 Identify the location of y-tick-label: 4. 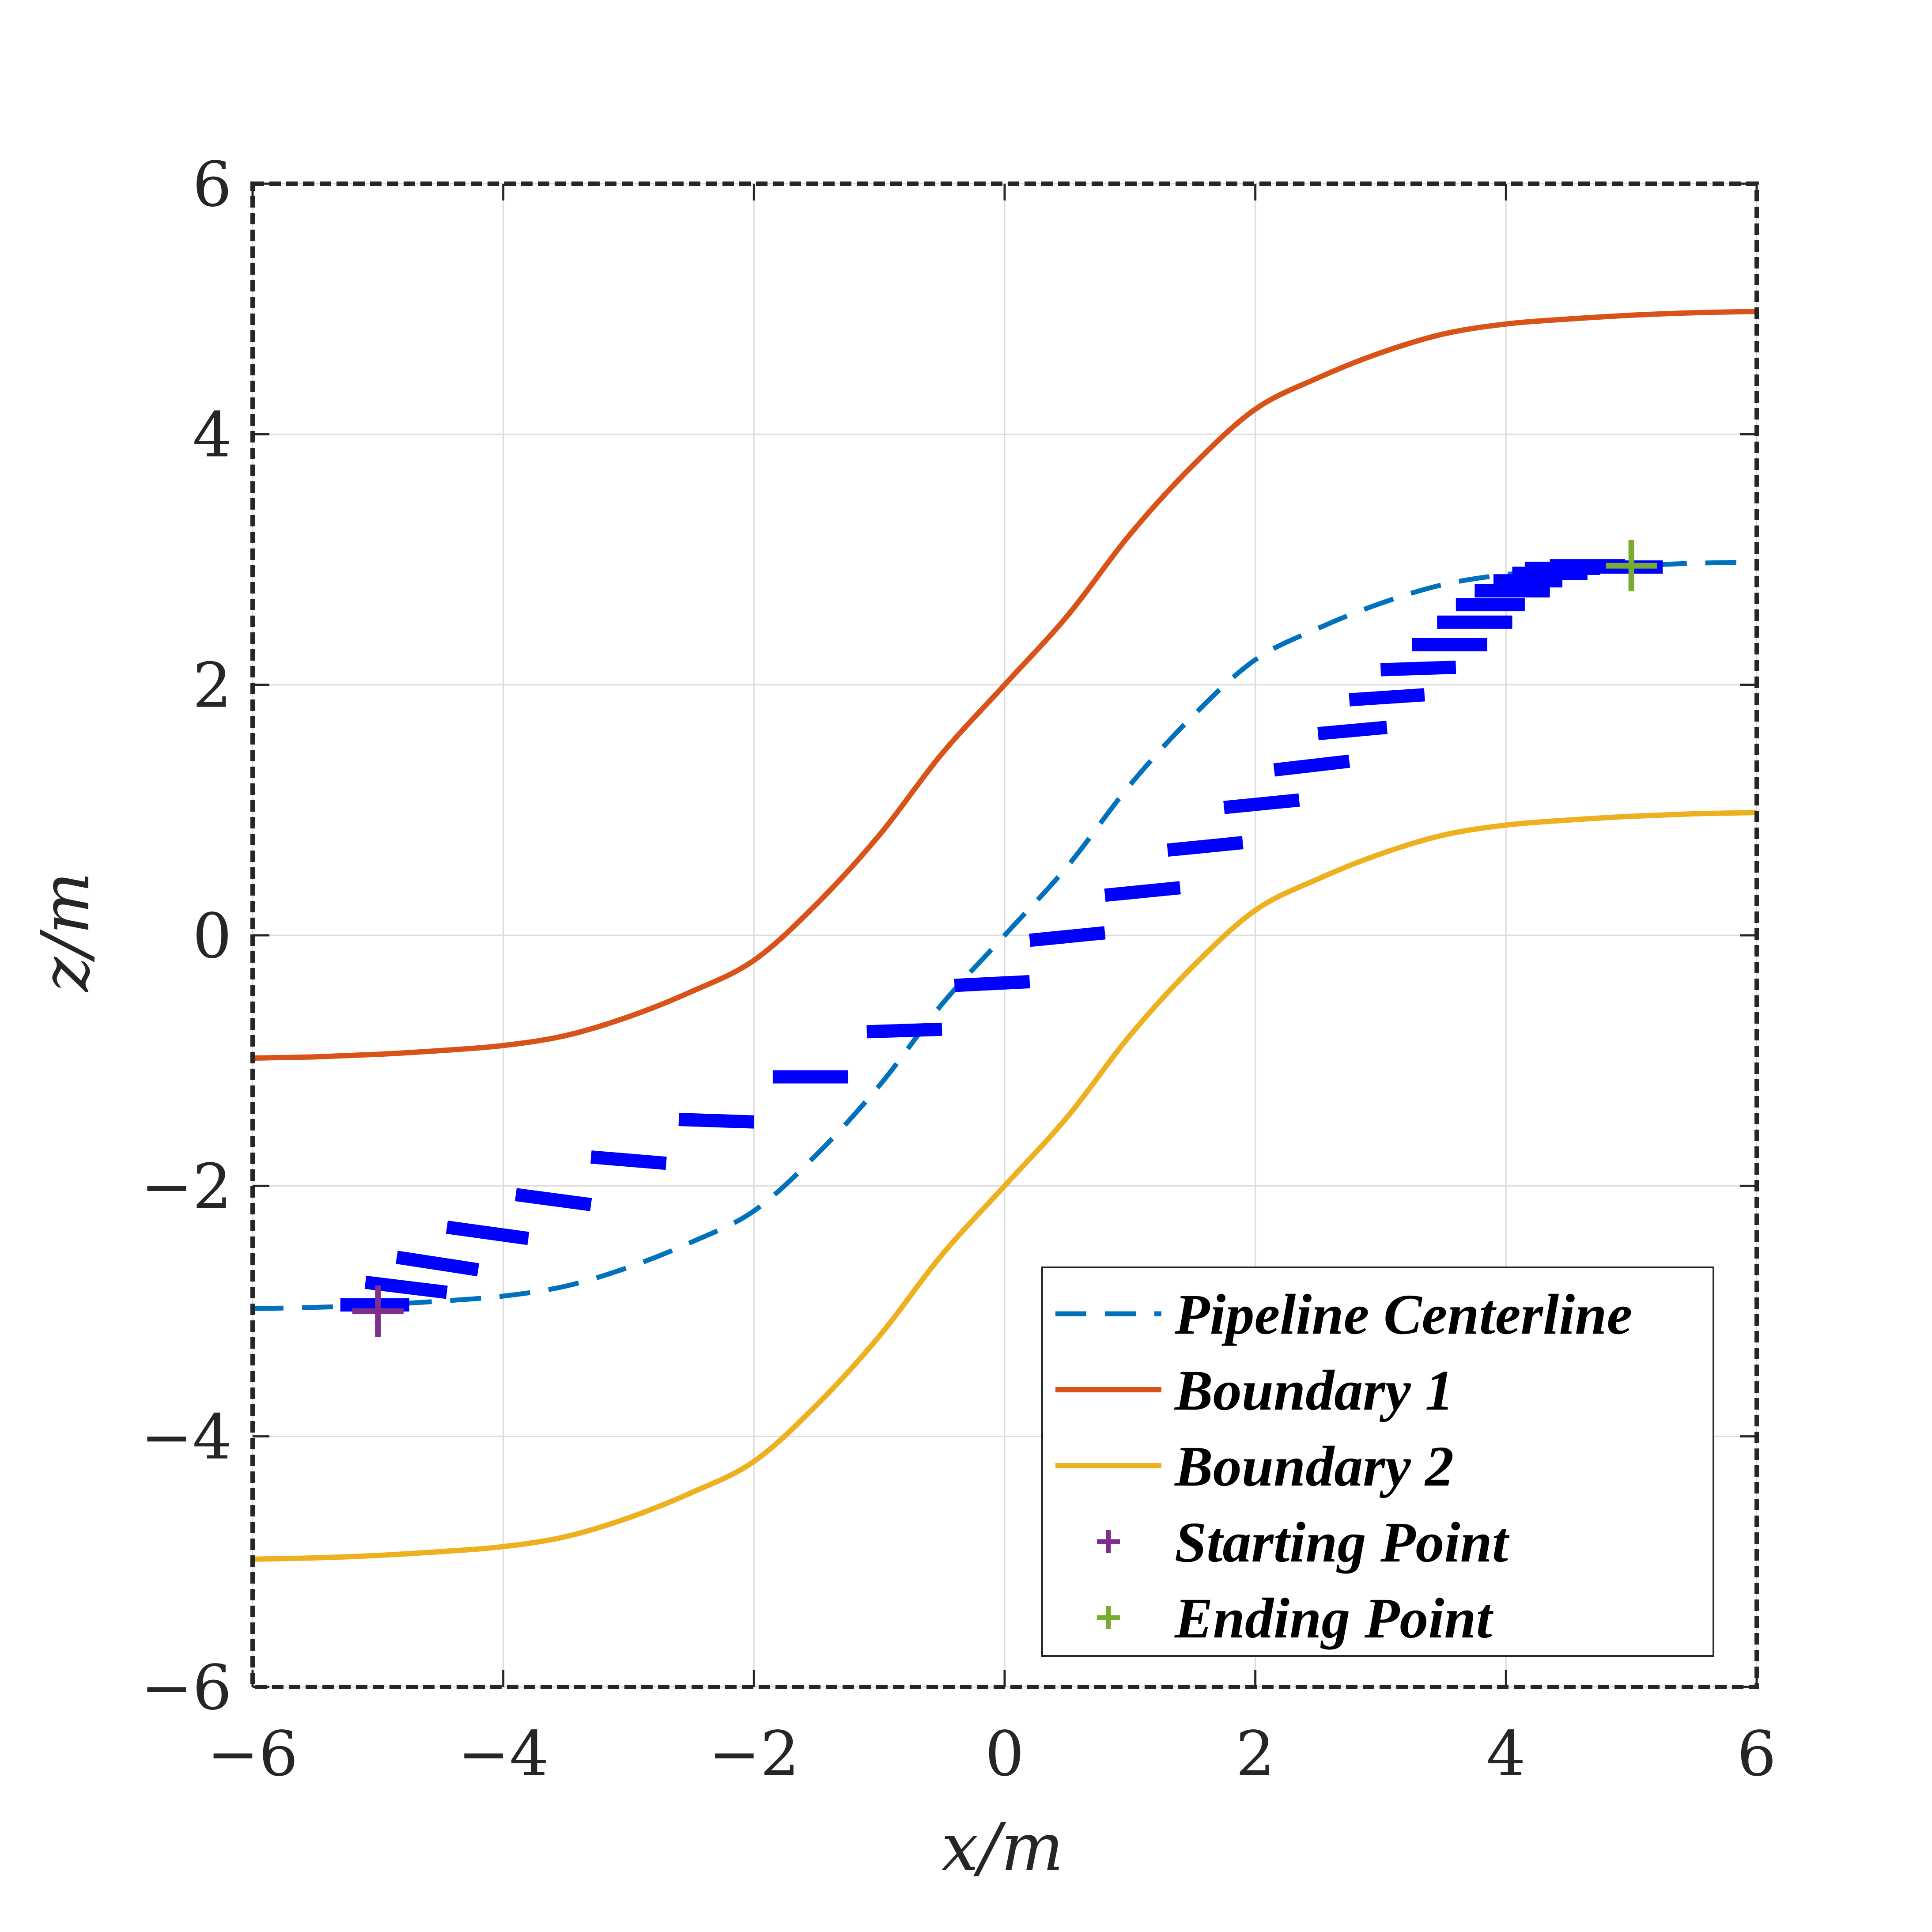
(212, 435).